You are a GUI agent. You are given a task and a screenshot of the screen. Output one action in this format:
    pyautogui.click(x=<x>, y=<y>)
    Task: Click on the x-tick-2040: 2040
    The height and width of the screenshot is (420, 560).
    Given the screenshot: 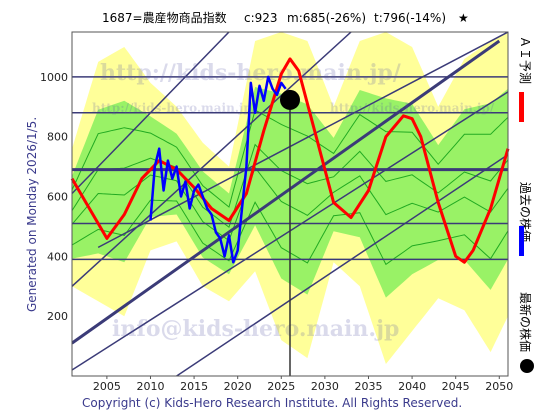 What is the action you would take?
    pyautogui.click(x=412, y=386)
    